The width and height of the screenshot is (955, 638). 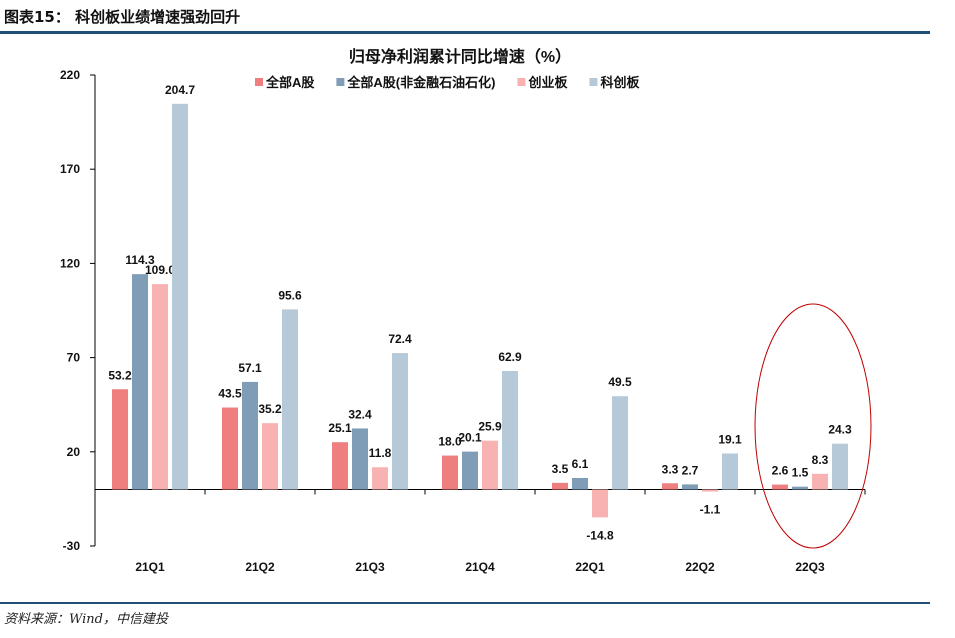 What do you see at coordinates (780, 487) in the screenshot?
I see `bar-全部A股-22Q3` at bounding box center [780, 487].